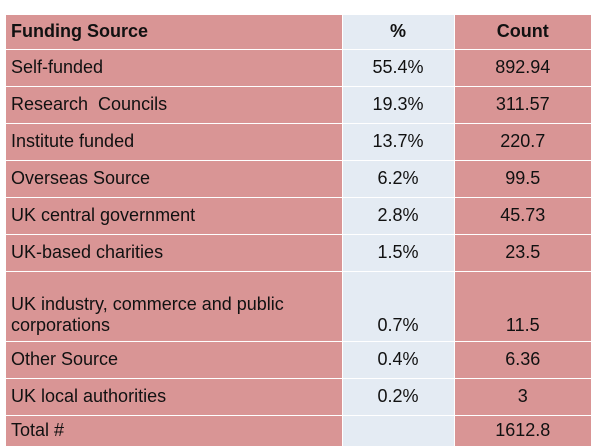 Image resolution: width=594 pixels, height=447 pixels. Describe the element at coordinates (398, 32) in the screenshot. I see `header-percent: %` at that location.